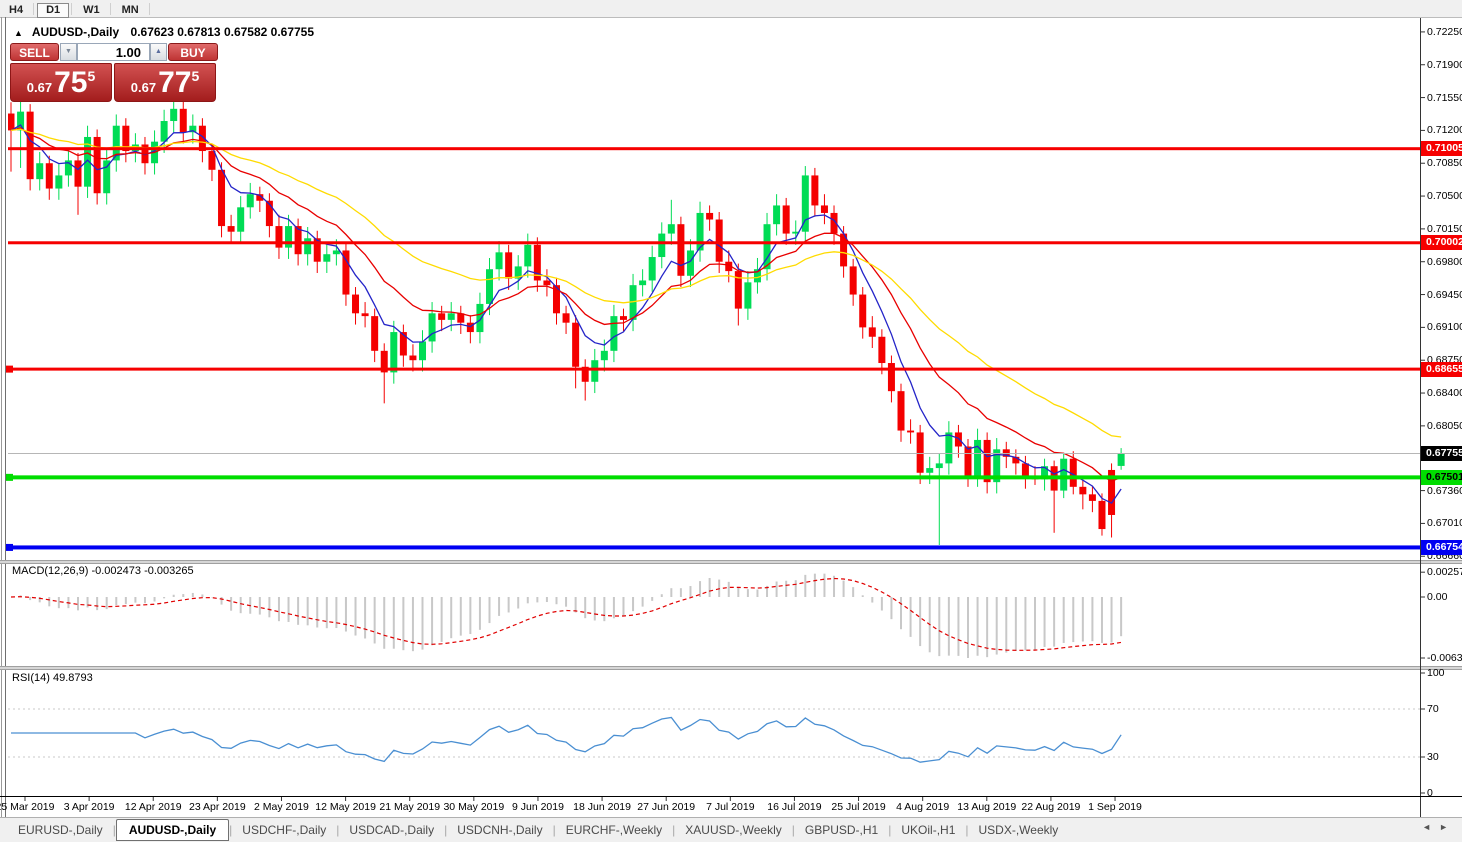  What do you see at coordinates (1444, 228) in the screenshot?
I see `price-tick-0.70150: 0.70150` at bounding box center [1444, 228].